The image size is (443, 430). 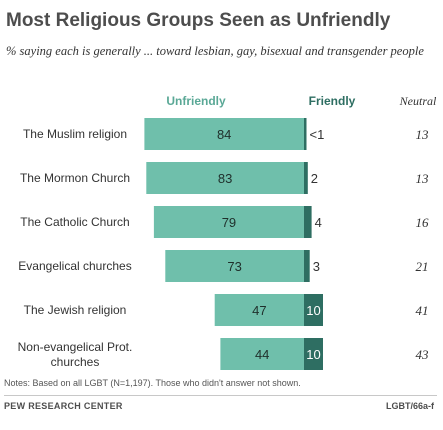 I want to click on unfriendly-value-label: 79, so click(x=229, y=222).